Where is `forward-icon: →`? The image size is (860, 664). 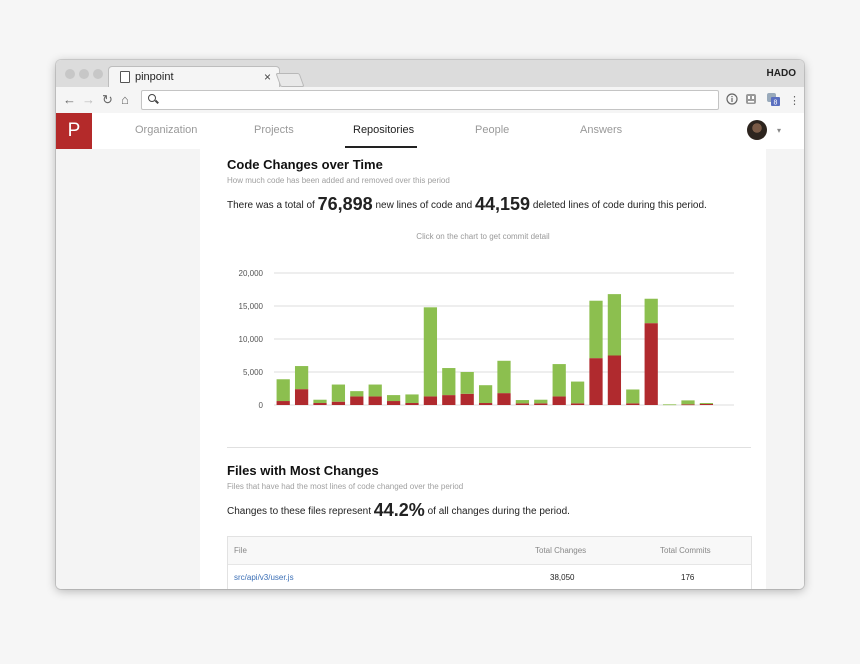
forward-icon: → is located at coordinates (88, 99).